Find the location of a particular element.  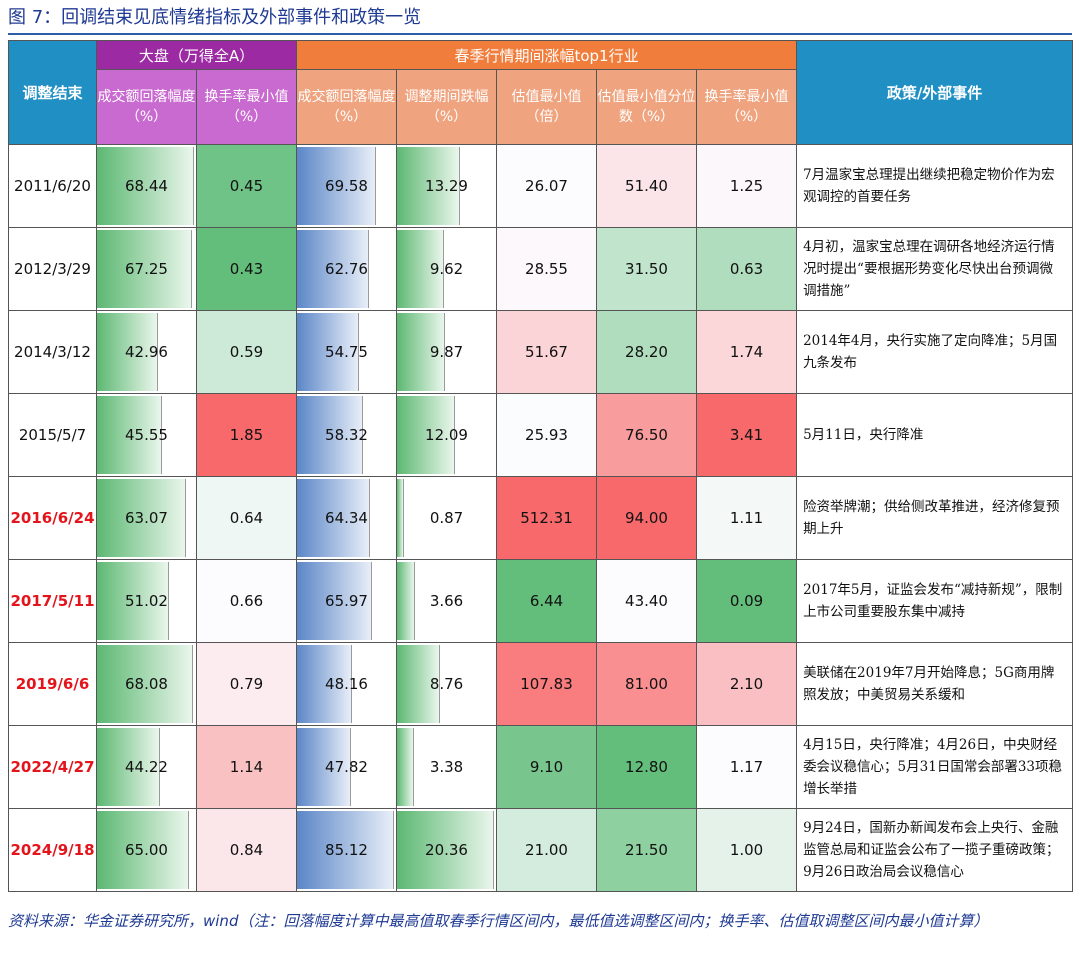

cell-value: 9.62 is located at coordinates (446, 269).